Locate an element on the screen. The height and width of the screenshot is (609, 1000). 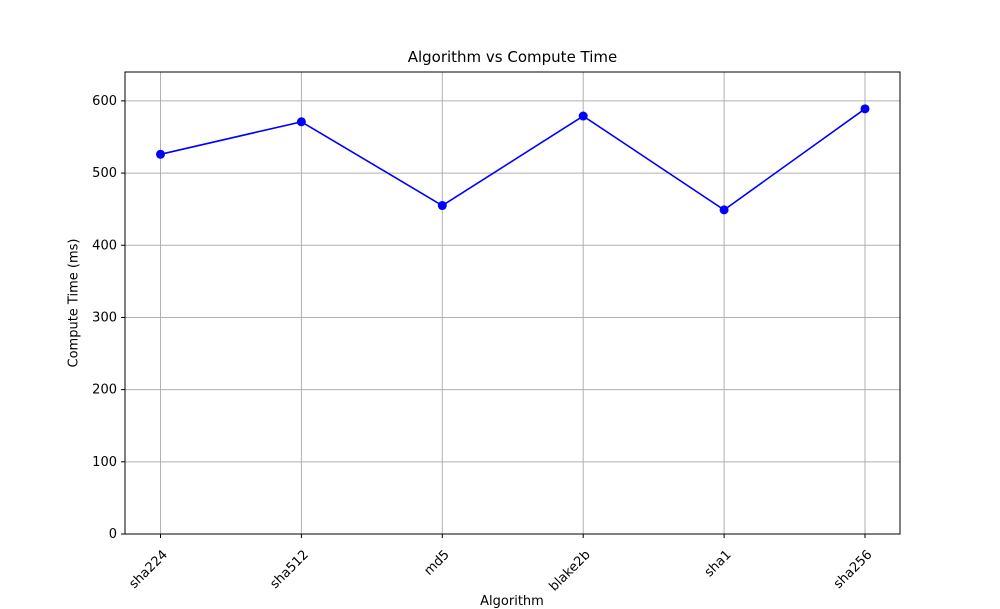
y-tick-label: 0 is located at coordinates (113, 534).